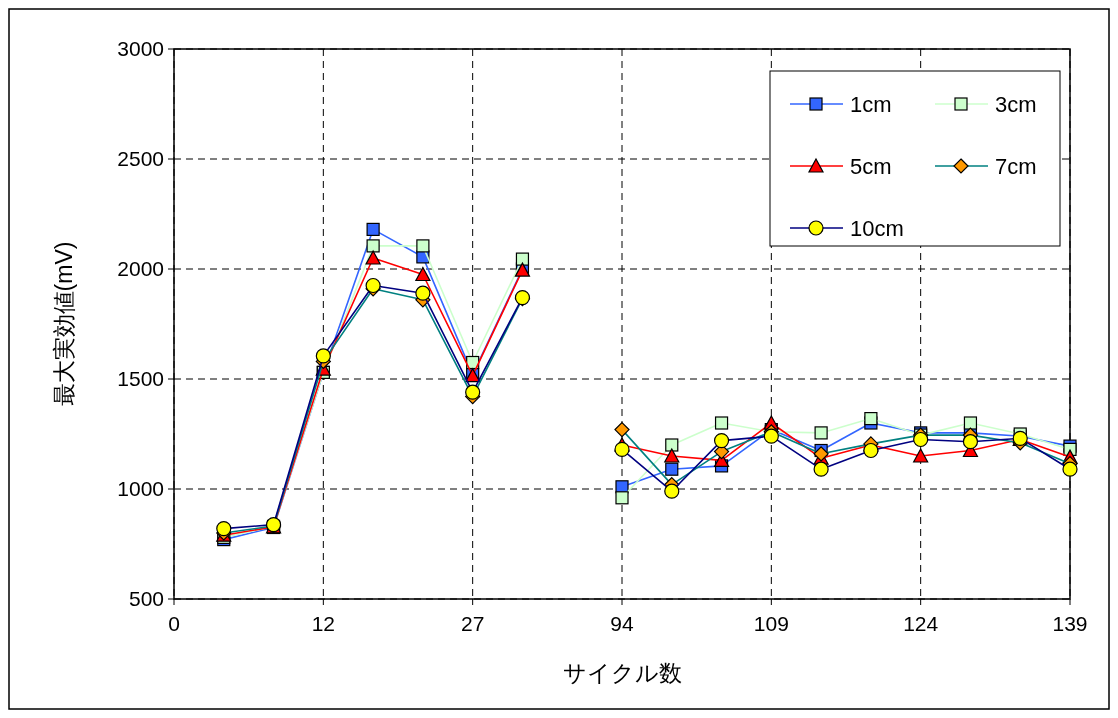 The image size is (1118, 718). I want to click on x-axis-title: サイクル数, so click(622, 673).